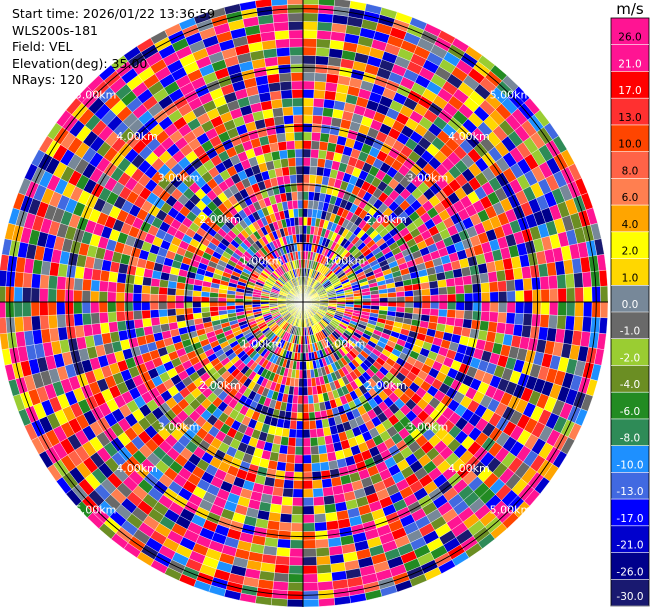 The image size is (650, 610). Describe the element at coordinates (262, 261) in the screenshot. I see `range-ring-label: 1.00km` at that location.